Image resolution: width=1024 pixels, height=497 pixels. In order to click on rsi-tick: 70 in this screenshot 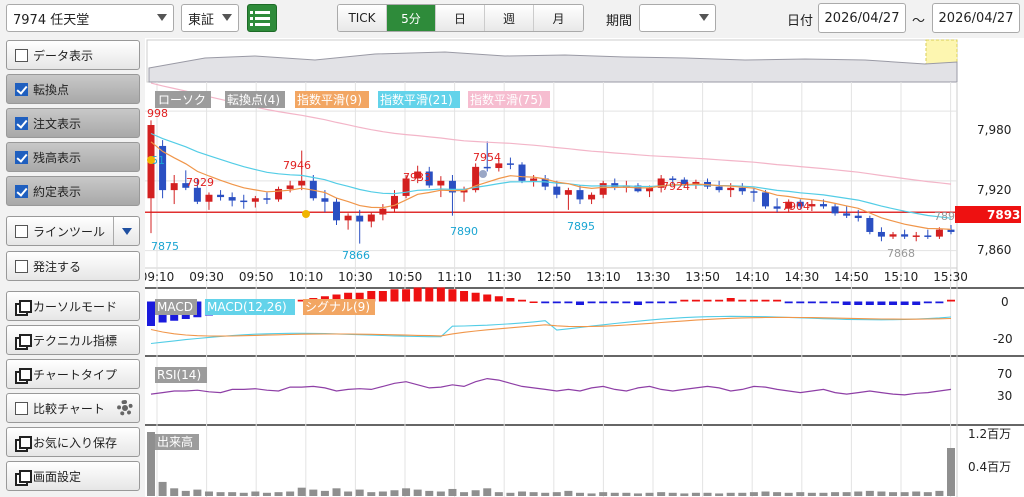, I will do `click(1004, 374)`.